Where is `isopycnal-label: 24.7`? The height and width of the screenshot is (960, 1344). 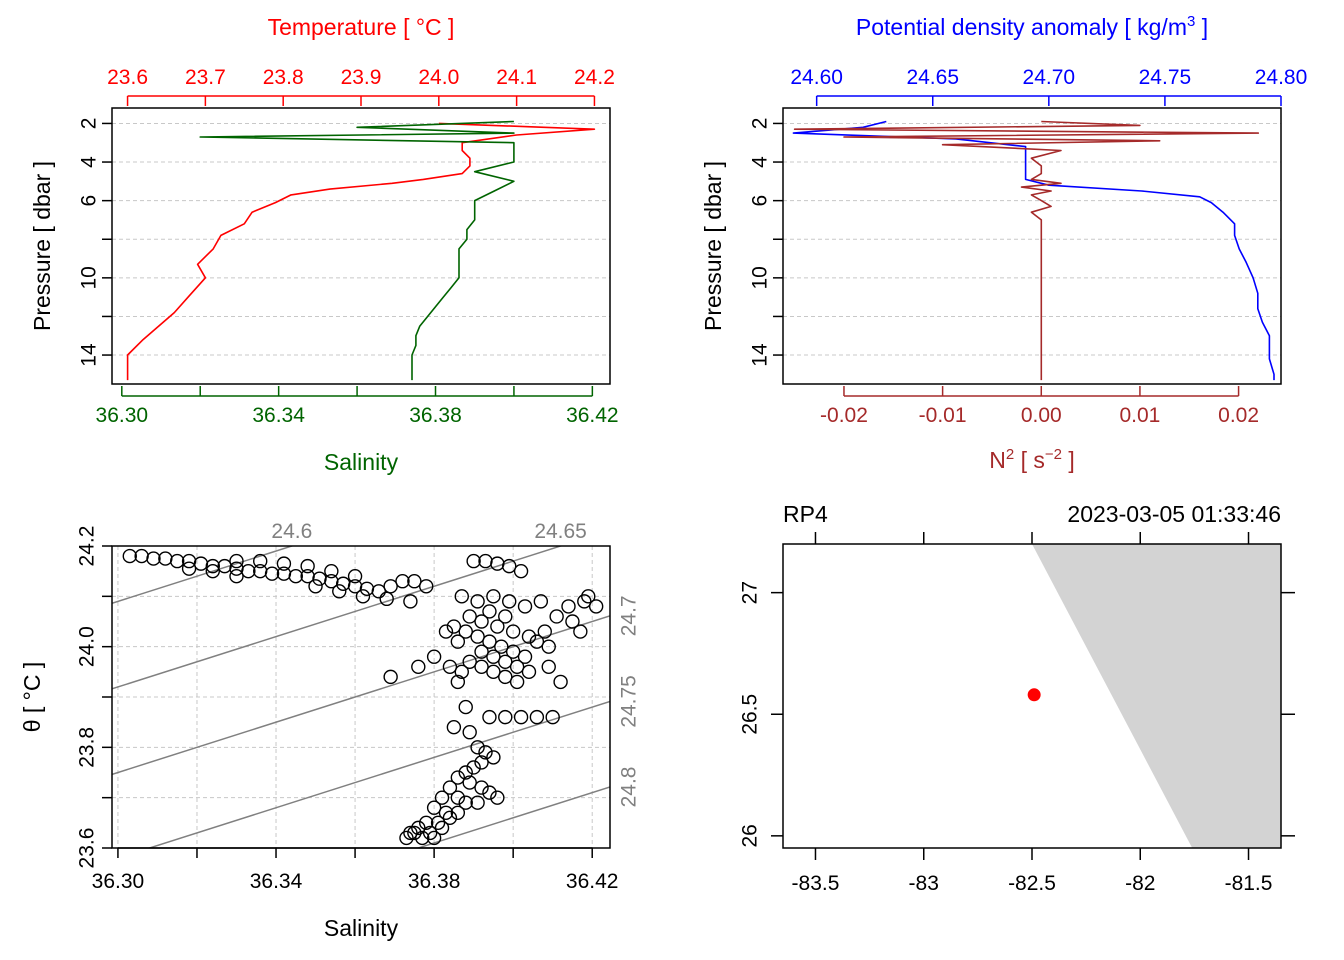 isopycnal-label: 24.7 is located at coordinates (629, 615).